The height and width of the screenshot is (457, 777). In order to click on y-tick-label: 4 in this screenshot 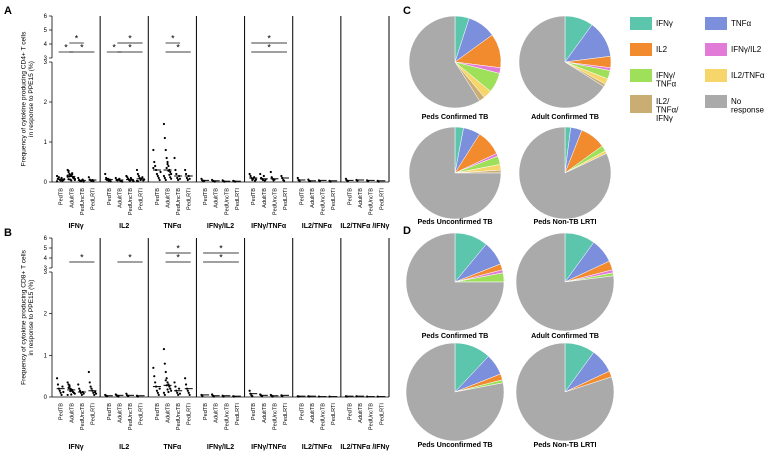, I will do `click(46, 45)`.